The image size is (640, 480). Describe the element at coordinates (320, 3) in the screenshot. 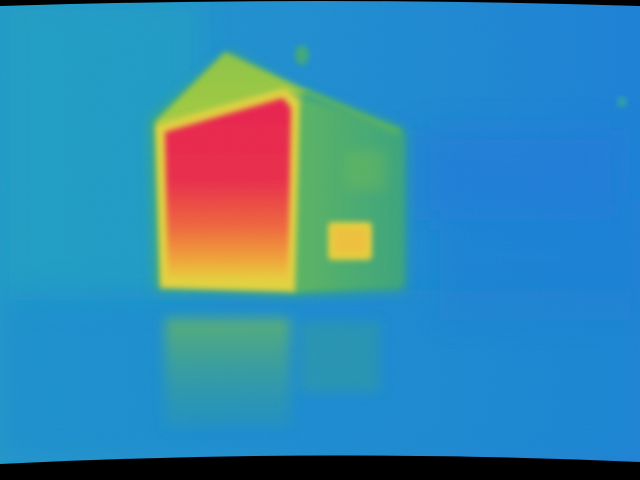

I see `top-vignette` at that location.